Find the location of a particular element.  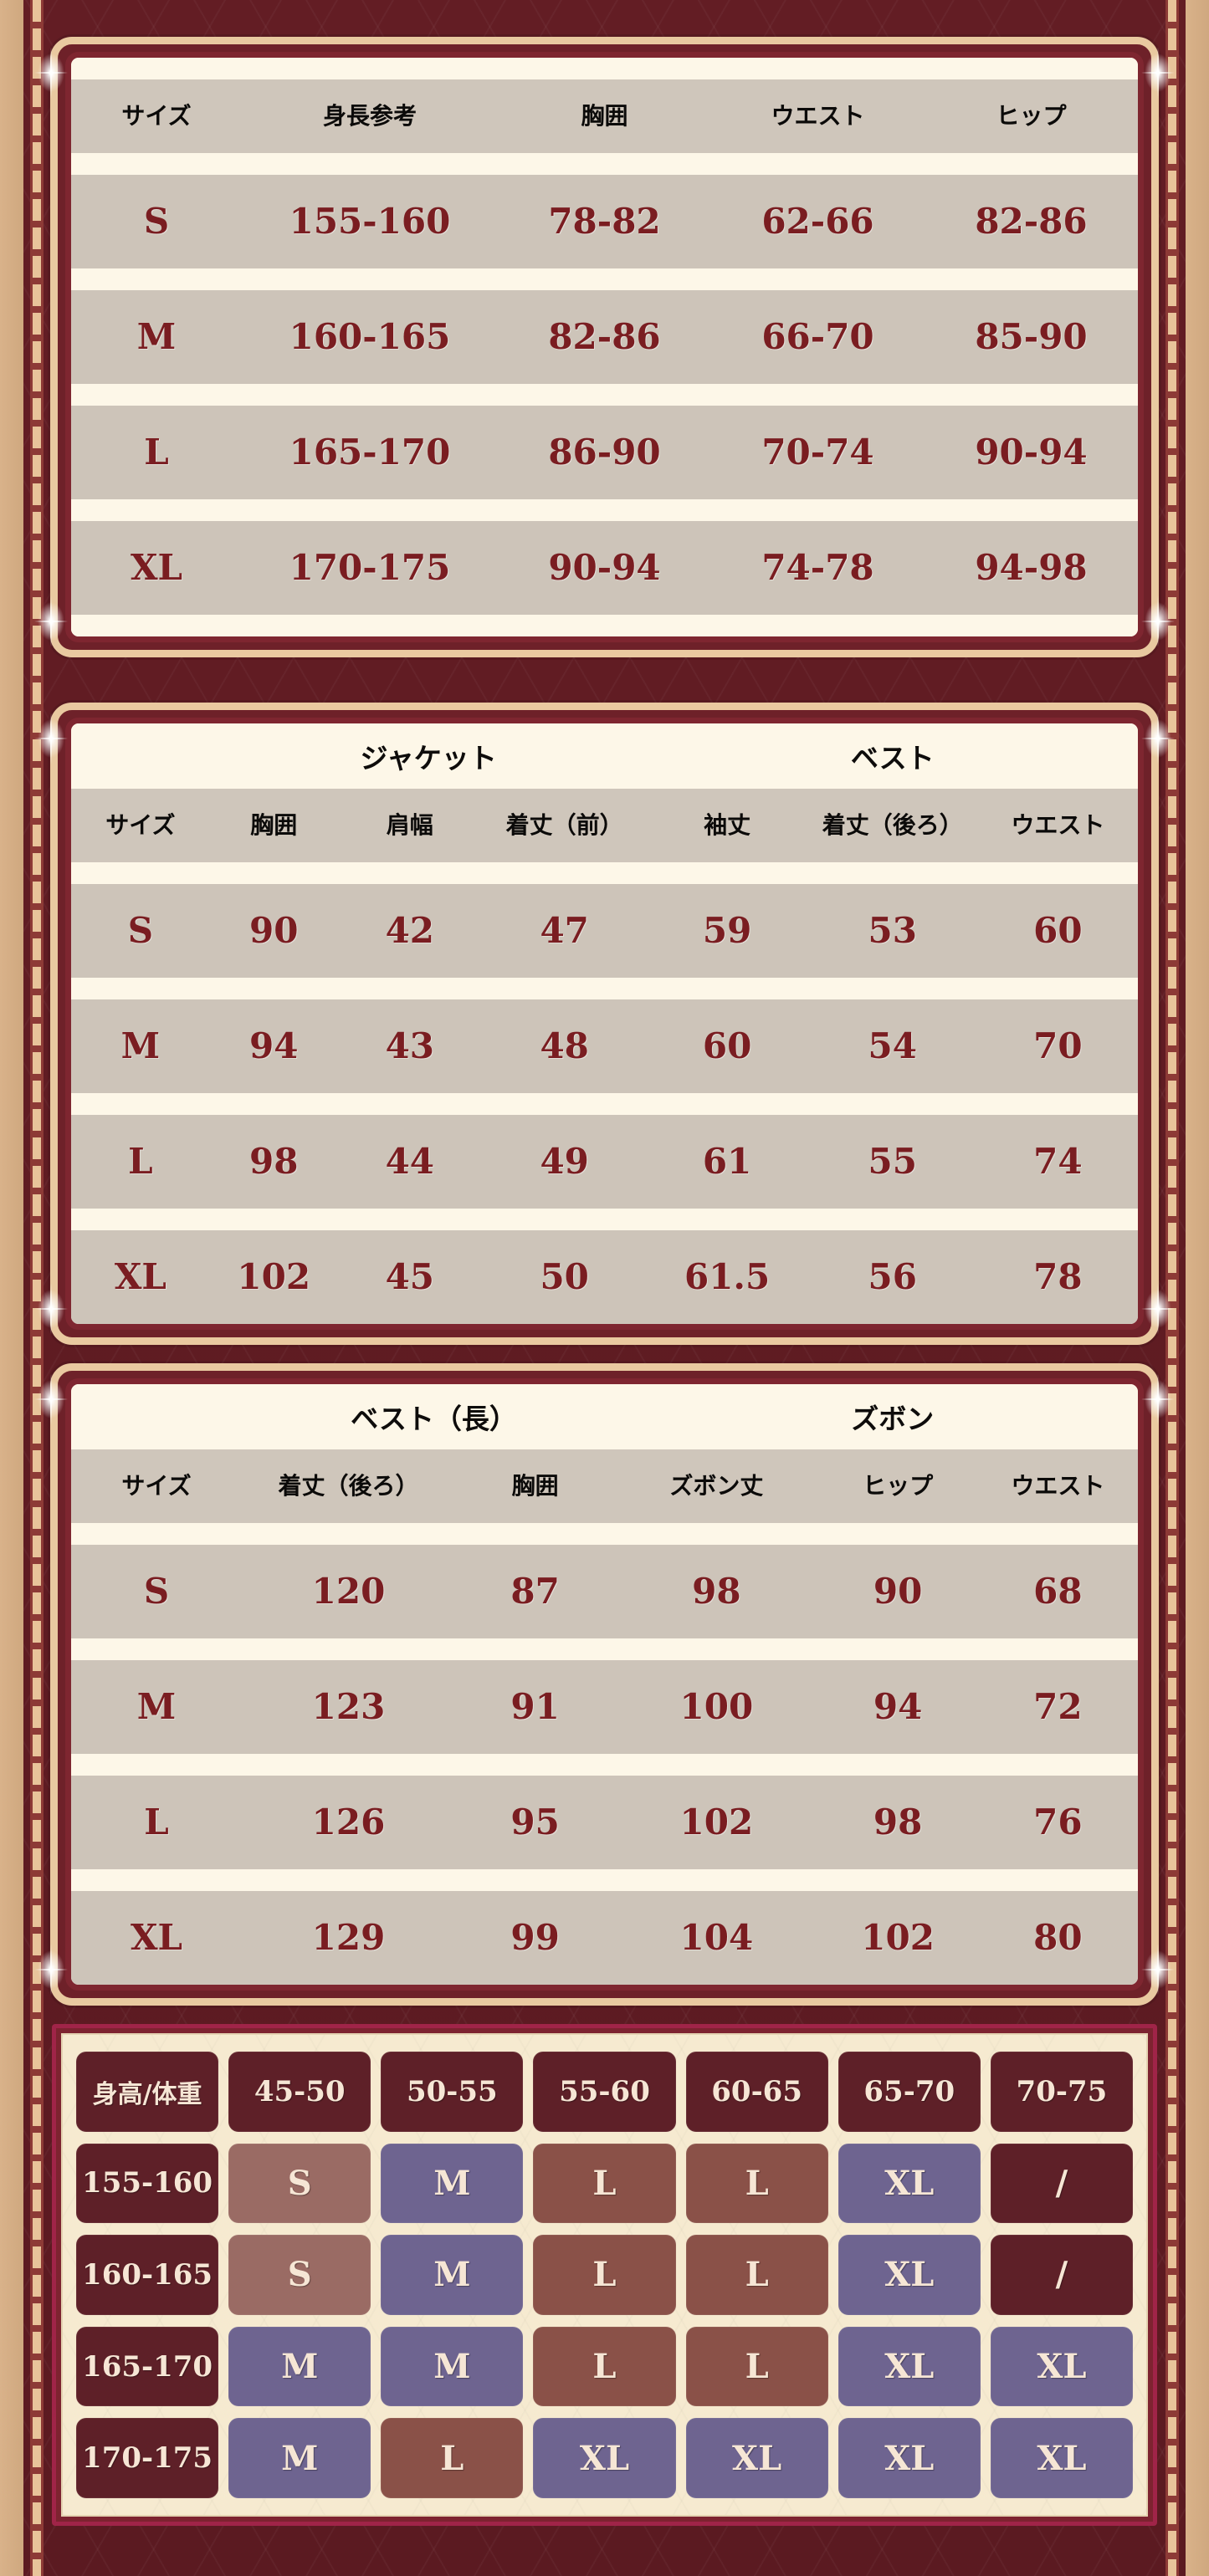

table-row: S 90 42 47 59 53 60 is located at coordinates (604, 931).